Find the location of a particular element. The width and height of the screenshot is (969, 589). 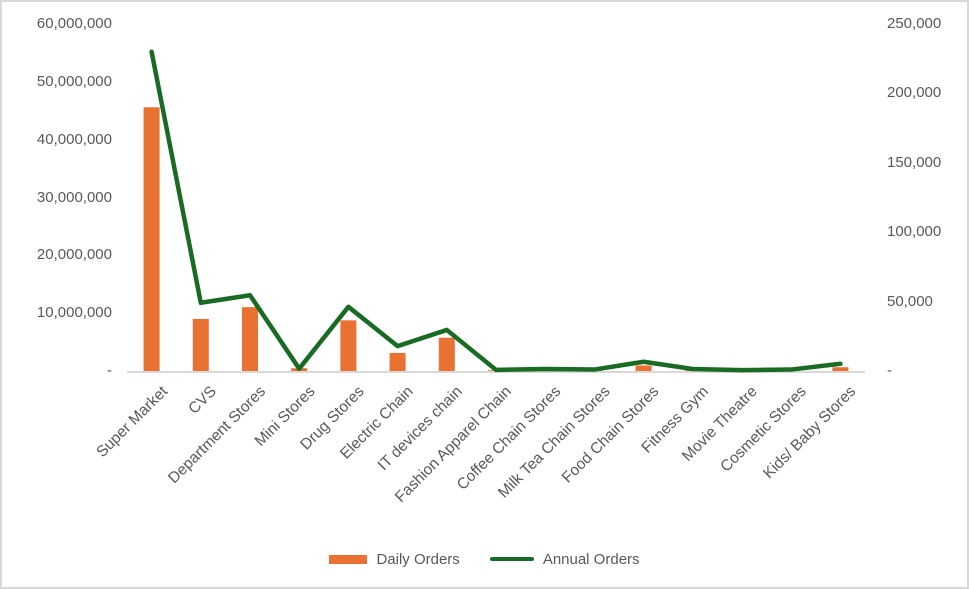

left-axis-tick-label: - is located at coordinates (109, 370).